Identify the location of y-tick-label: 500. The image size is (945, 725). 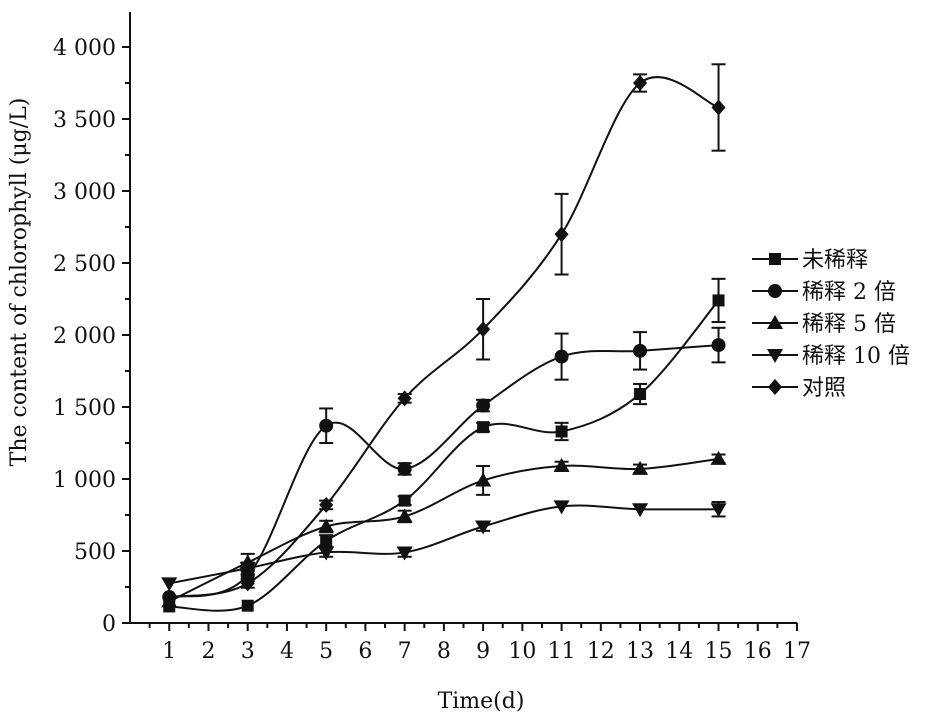
(95, 552).